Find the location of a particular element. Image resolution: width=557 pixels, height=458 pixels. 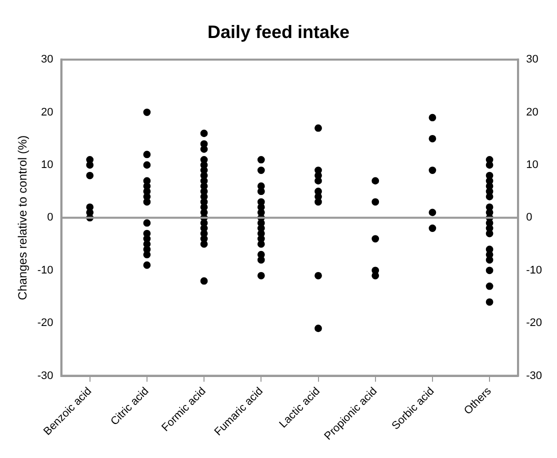

y2-tick-label: -20 is located at coordinates (534, 323).